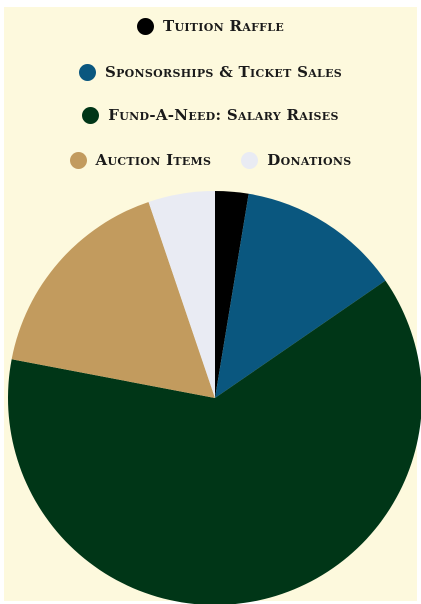  What do you see at coordinates (300, 295) in the screenshot?
I see `pie-slice-sponsorships-ticket-sales` at bounding box center [300, 295].